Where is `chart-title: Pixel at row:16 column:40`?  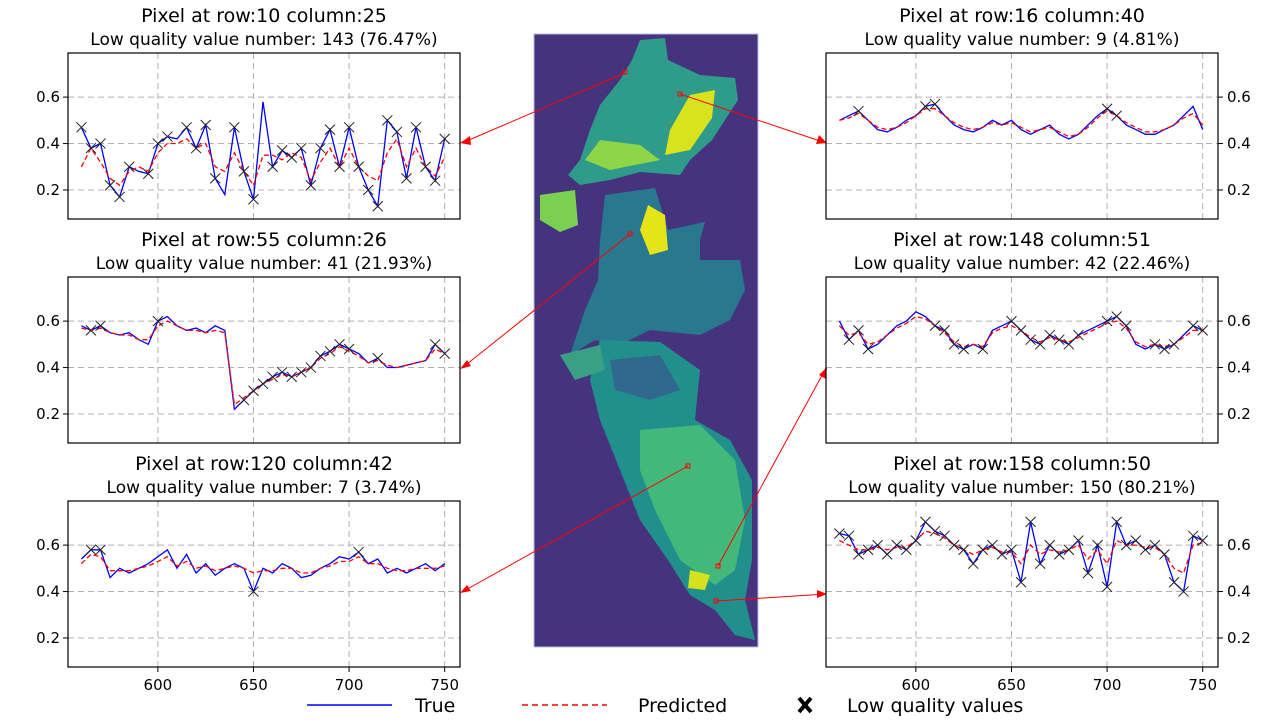 chart-title: Pixel at row:16 column:40 is located at coordinates (1022, 16).